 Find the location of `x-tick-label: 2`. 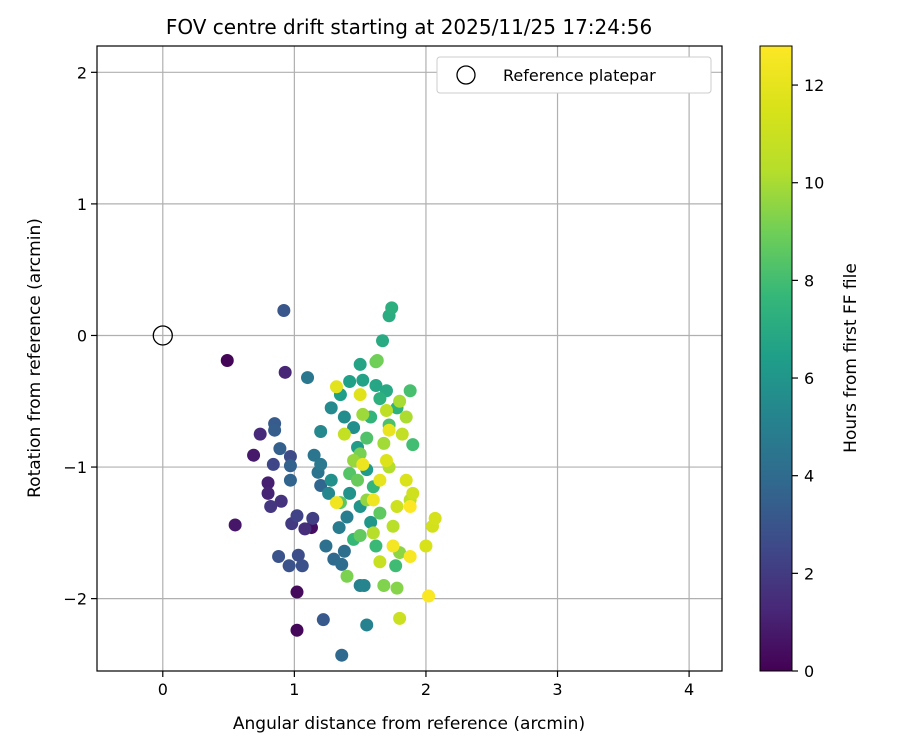

x-tick-label: 2 is located at coordinates (426, 689).